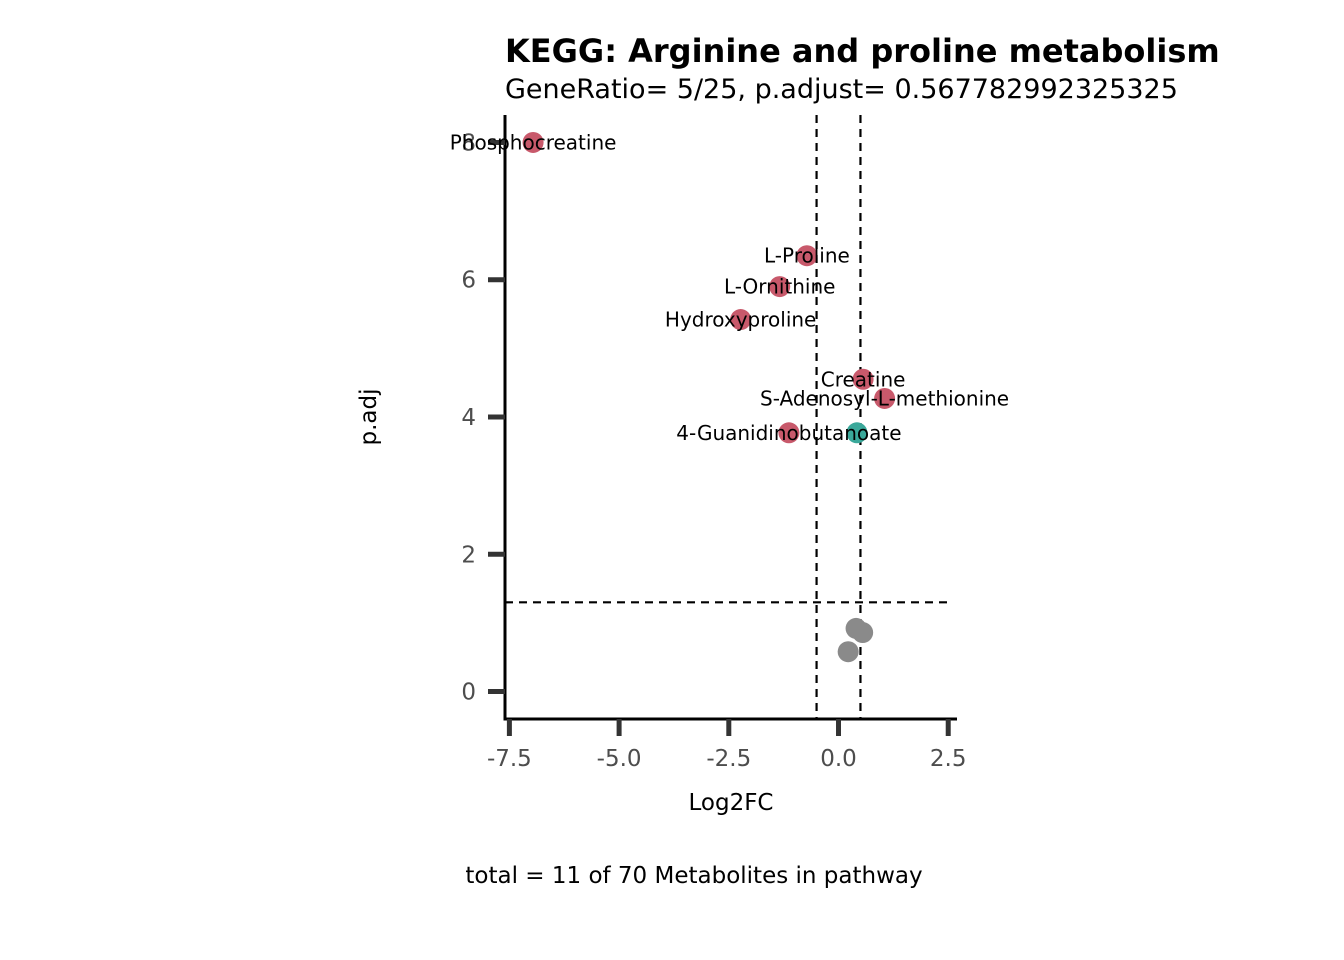 The image size is (1344, 960). I want to click on y-axis-title: p.adj, so click(369, 417).